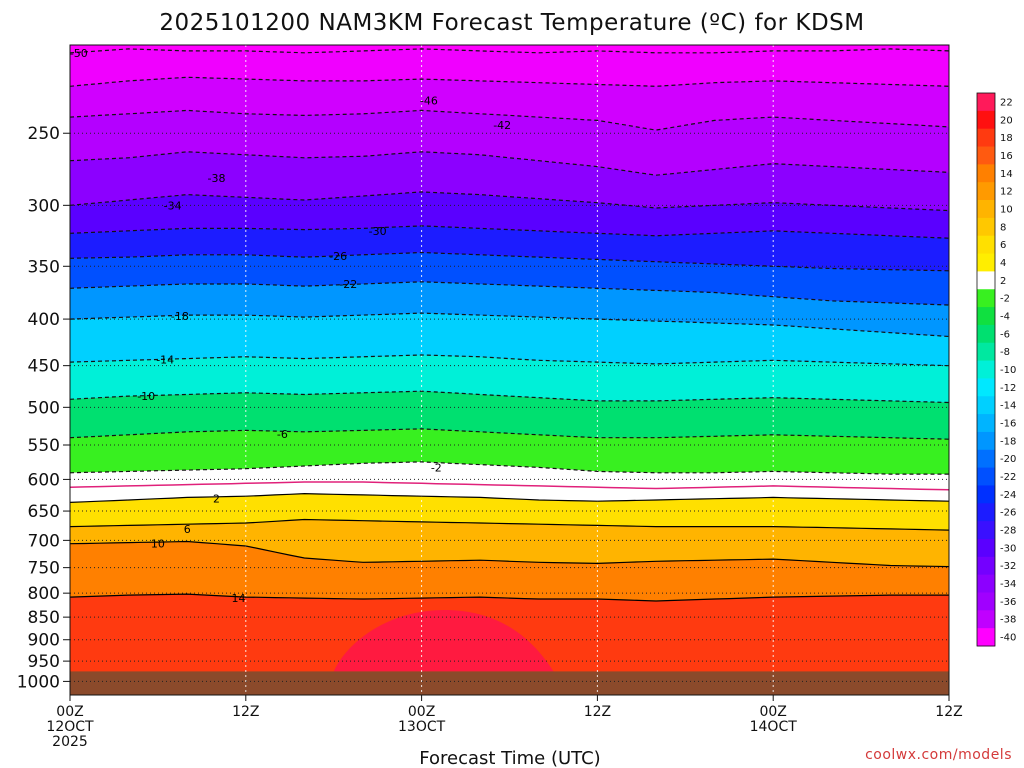  What do you see at coordinates (1008, 370) in the screenshot?
I see `colorbar-label: -10` at bounding box center [1008, 370].